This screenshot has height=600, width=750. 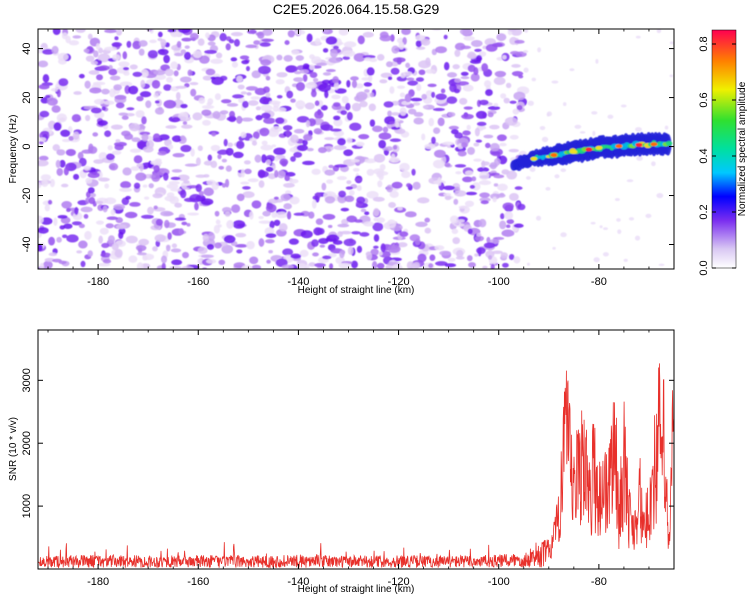 I want to click on x-tick-label: -160, so click(x=198, y=582).